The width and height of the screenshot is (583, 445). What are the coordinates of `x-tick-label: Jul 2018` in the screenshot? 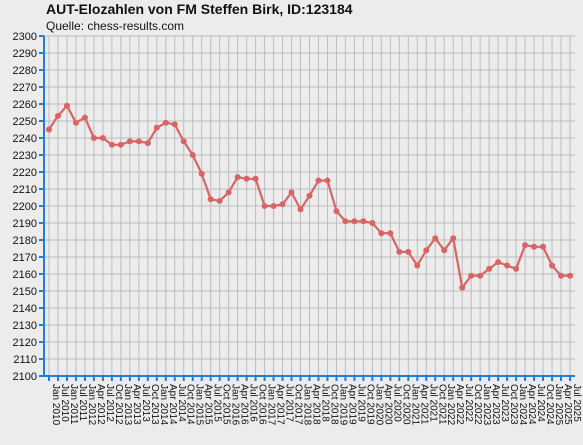 It's located at (324, 403).